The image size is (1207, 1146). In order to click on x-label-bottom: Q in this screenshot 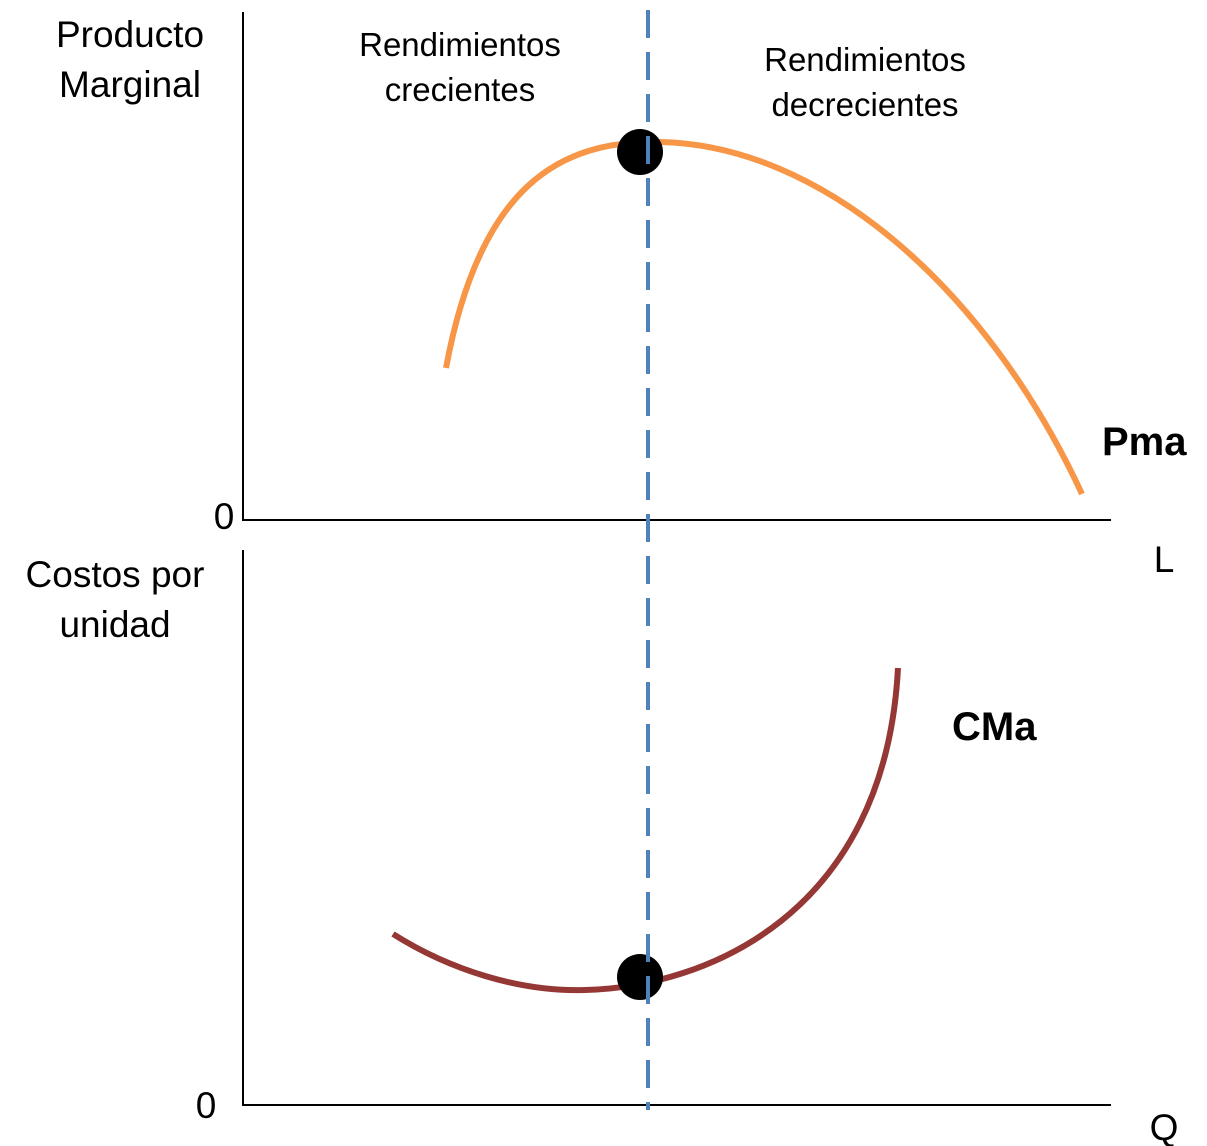, I will do `click(1164, 1126)`.